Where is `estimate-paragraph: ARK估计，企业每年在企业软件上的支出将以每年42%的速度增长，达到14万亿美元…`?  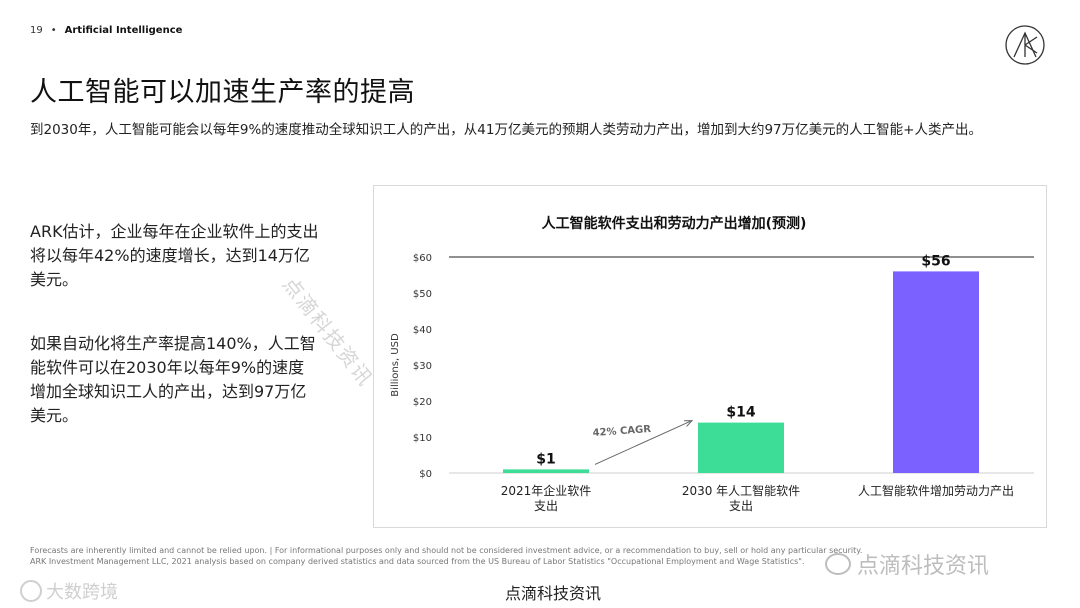 estimate-paragraph: ARK估计，企业每年在企业软件上的支出将以每年42%的速度增长，达到14万亿美元… is located at coordinates (174, 255).